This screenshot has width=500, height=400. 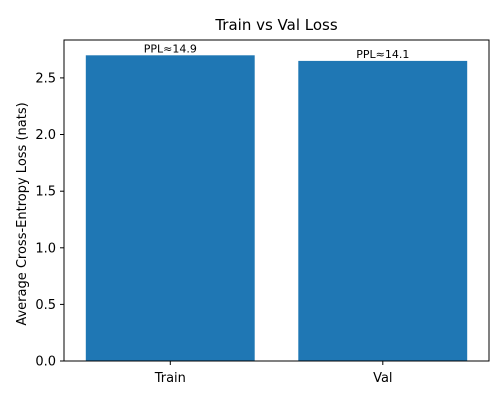 I want to click on bar-data-label: PPL≈14.9, so click(x=170, y=48).